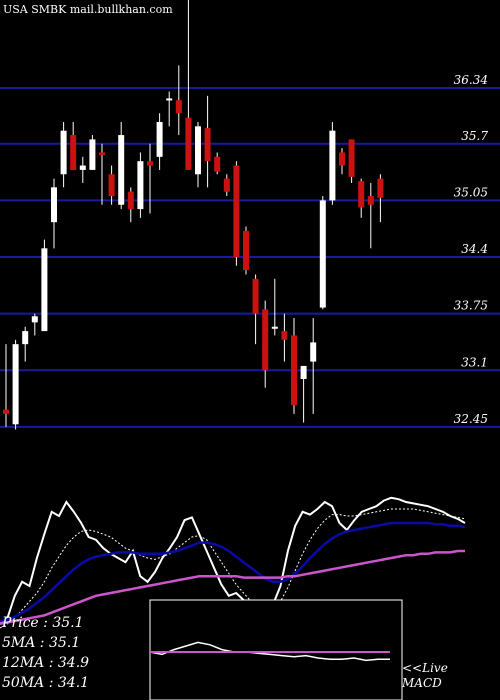 Image resolution: width=500 pixels, height=700 pixels. I want to click on line-12ma, so click(233, 572).